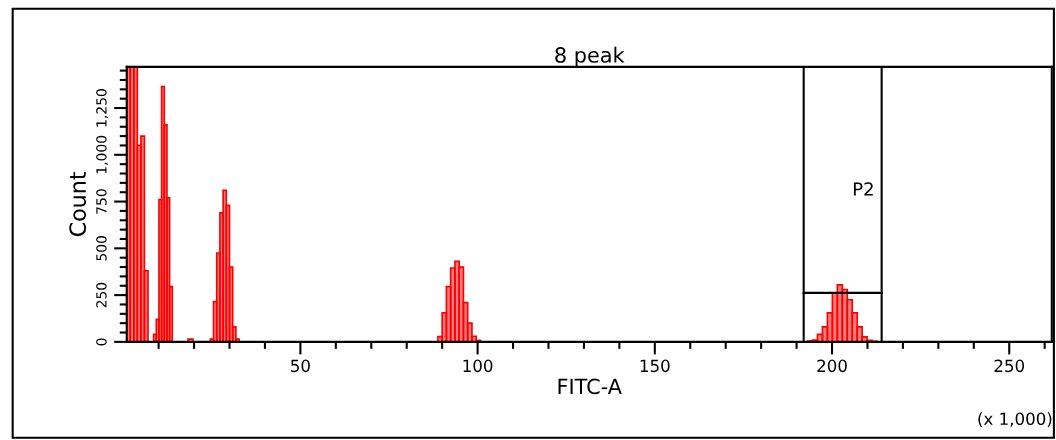 The width and height of the screenshot is (1056, 440). I want to click on x-tick-label: 150, so click(655, 366).